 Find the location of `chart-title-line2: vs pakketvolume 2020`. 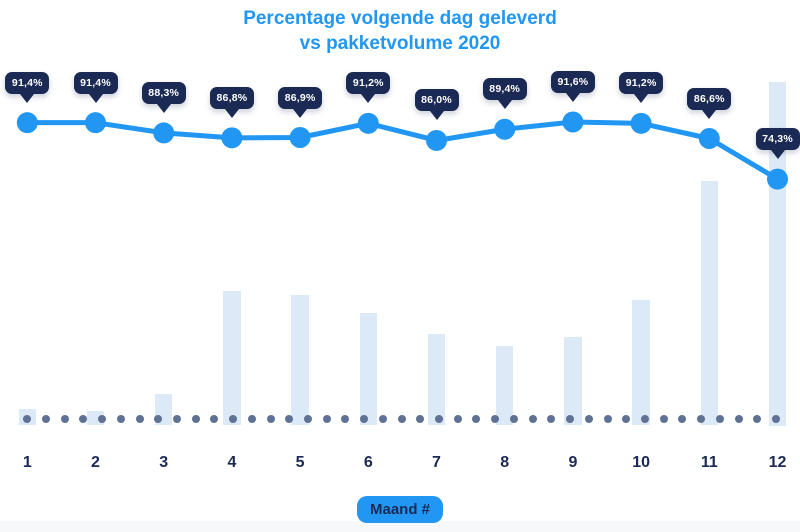

chart-title-line2: vs pakketvolume 2020 is located at coordinates (400, 43).